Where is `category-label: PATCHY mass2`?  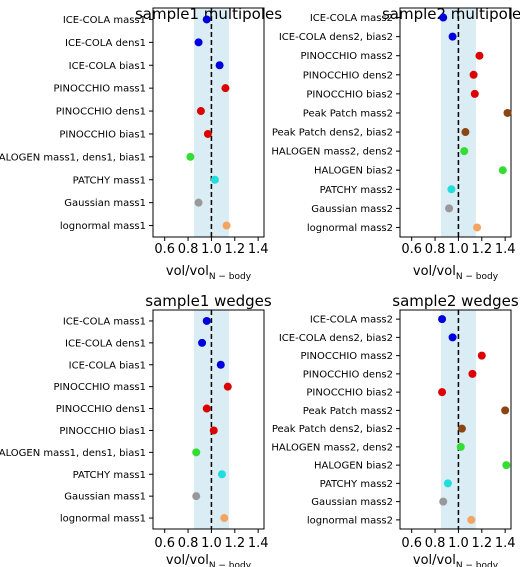 category-label: PATCHY mass2 is located at coordinates (356, 484).